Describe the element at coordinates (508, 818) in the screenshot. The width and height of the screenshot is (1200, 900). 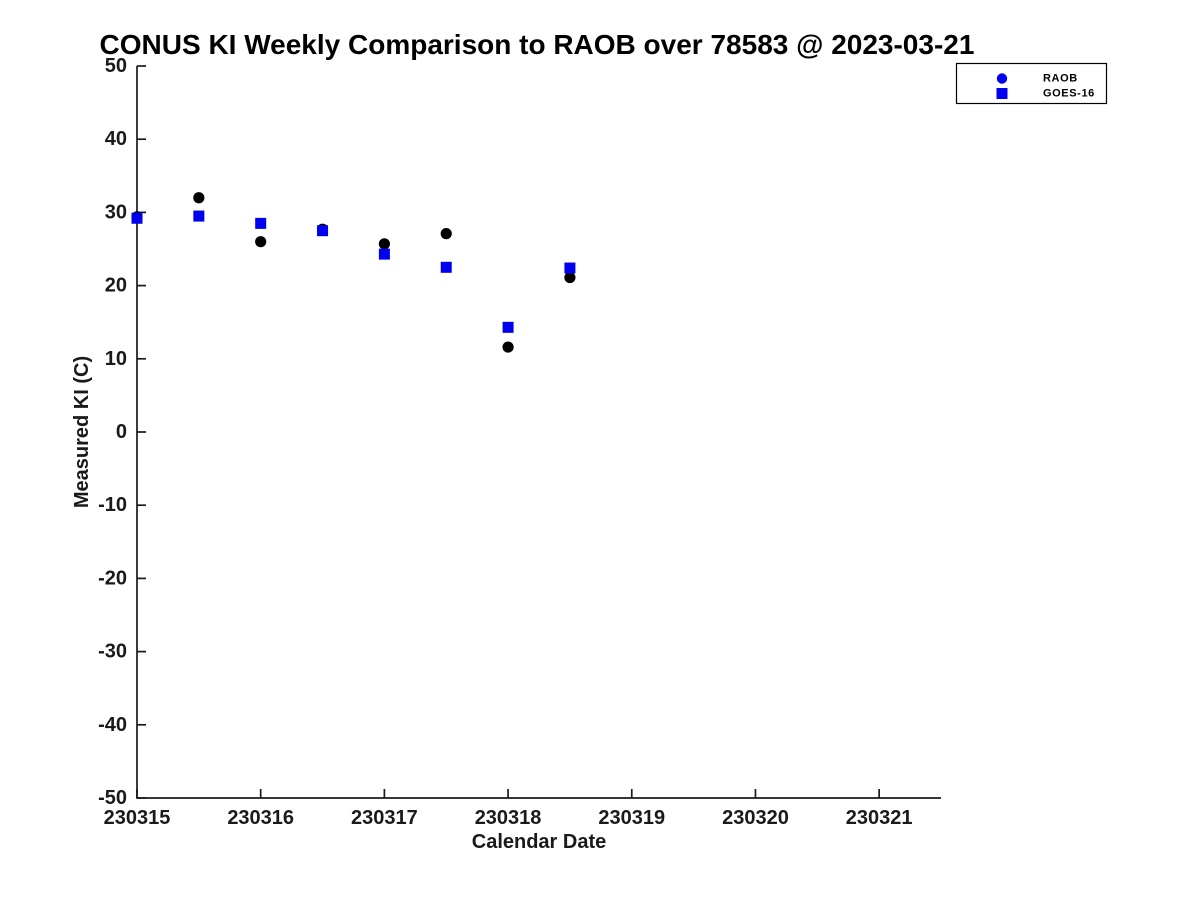
I see `x-tick-label: 230318` at that location.